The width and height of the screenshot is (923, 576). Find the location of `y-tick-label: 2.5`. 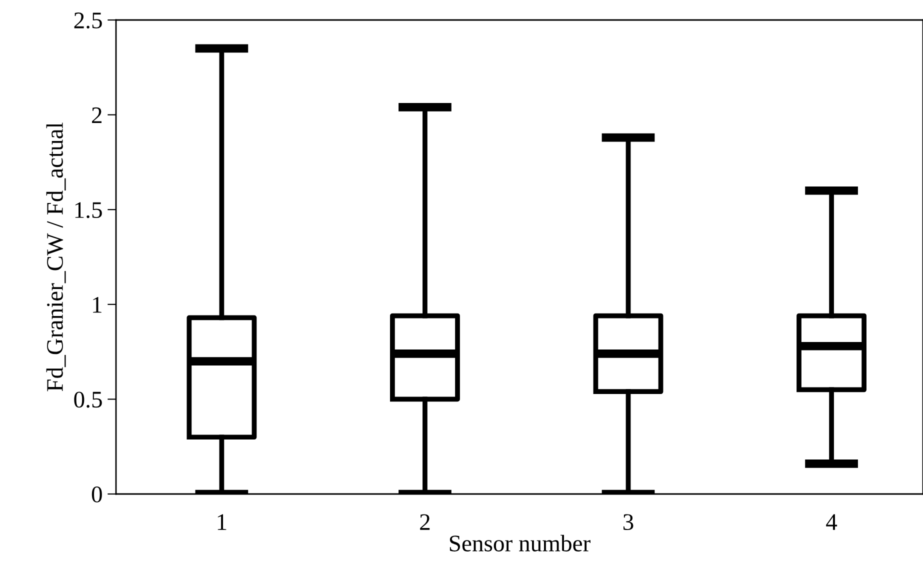

y-tick-label: 2.5 is located at coordinates (88, 20).